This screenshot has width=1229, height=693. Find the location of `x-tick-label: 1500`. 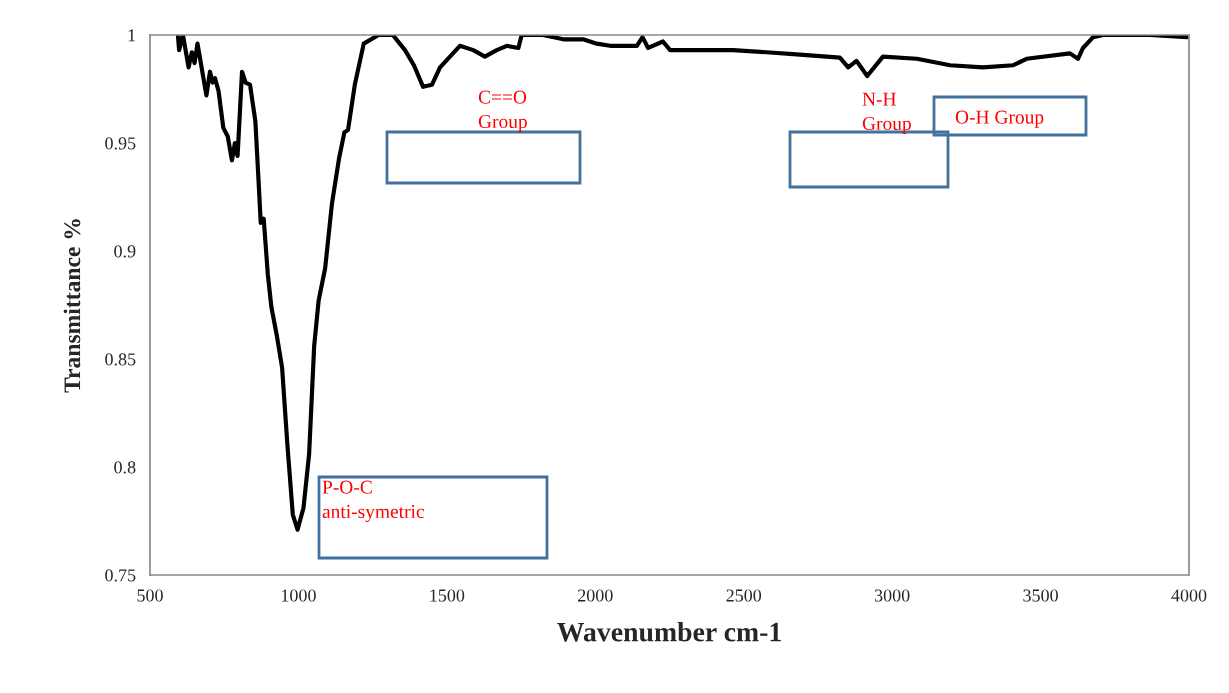

x-tick-label: 1500 is located at coordinates (447, 595).